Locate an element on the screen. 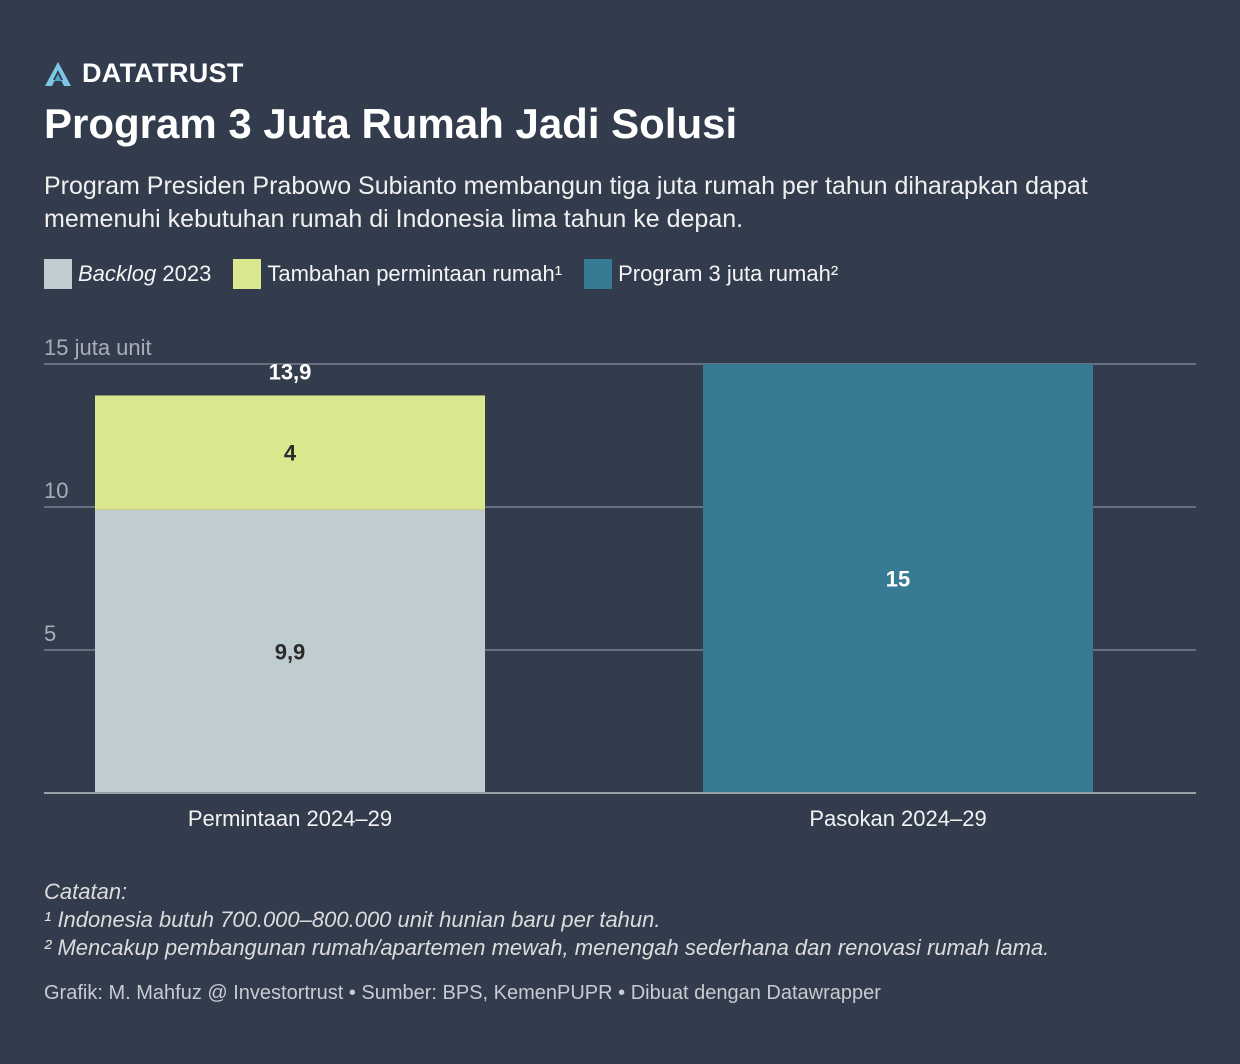 This screenshot has width=1240, height=1064. data-label-1-series-2: 4 is located at coordinates (290, 453).